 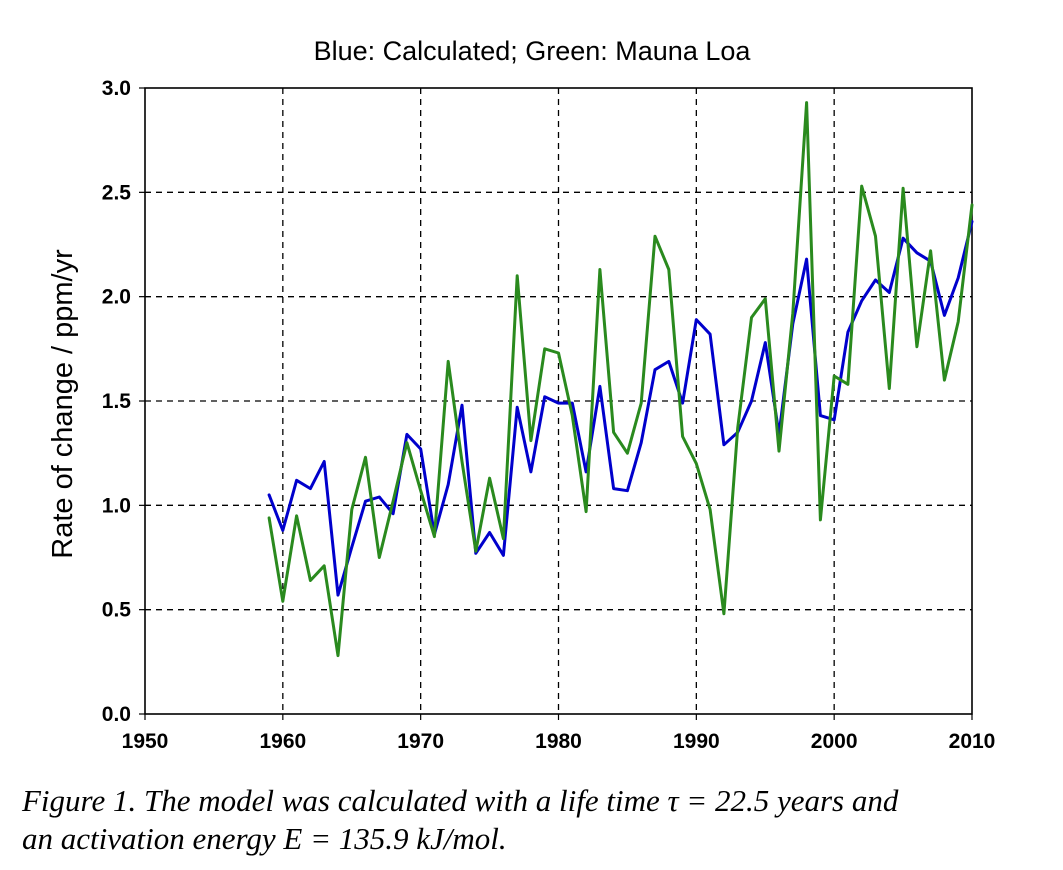 What do you see at coordinates (63, 404) in the screenshot?
I see `y-axis-label: Rate of change / ppm/yr` at bounding box center [63, 404].